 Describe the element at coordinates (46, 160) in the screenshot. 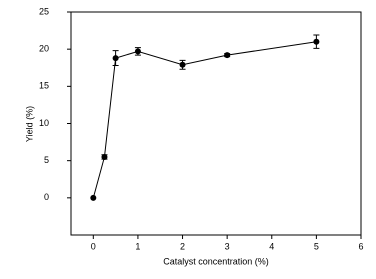

I see `y-tick-label: 5` at that location.